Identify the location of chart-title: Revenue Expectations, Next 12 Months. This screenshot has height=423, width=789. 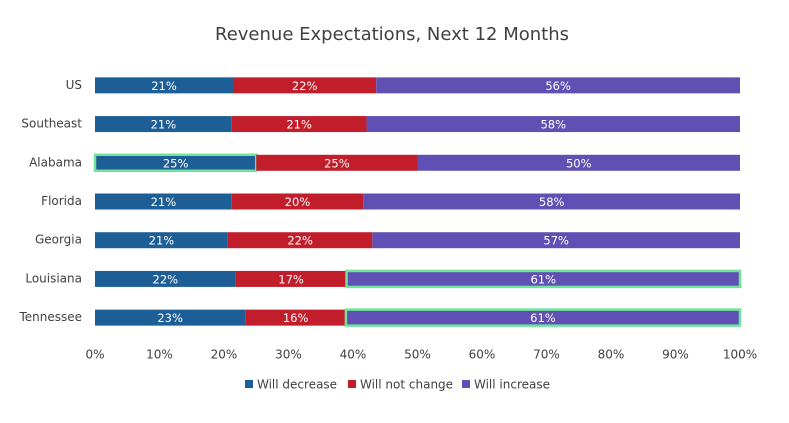
(392, 34).